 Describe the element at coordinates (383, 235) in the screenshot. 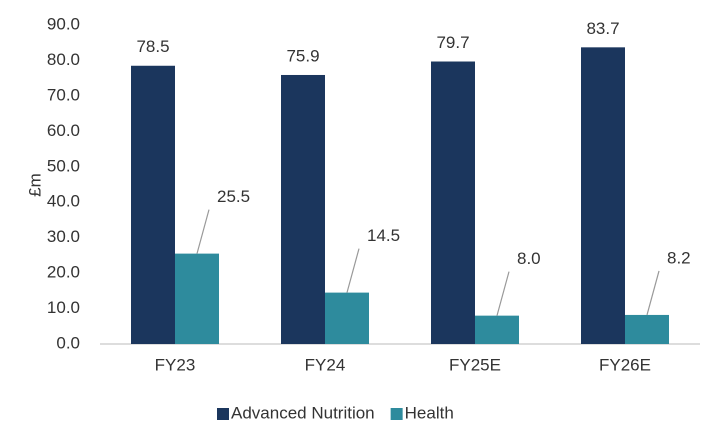

I see `data-label: 14.5` at that location.